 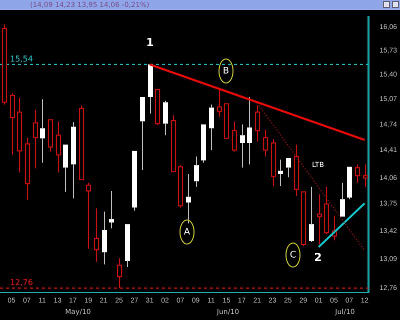 I want to click on annotation: 2, so click(x=318, y=257).